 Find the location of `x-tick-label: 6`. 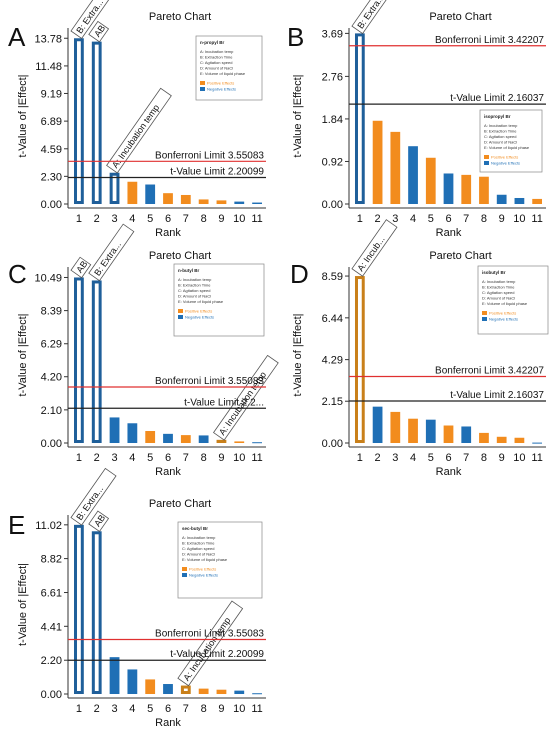

x-tick-label: 6 is located at coordinates (168, 219).